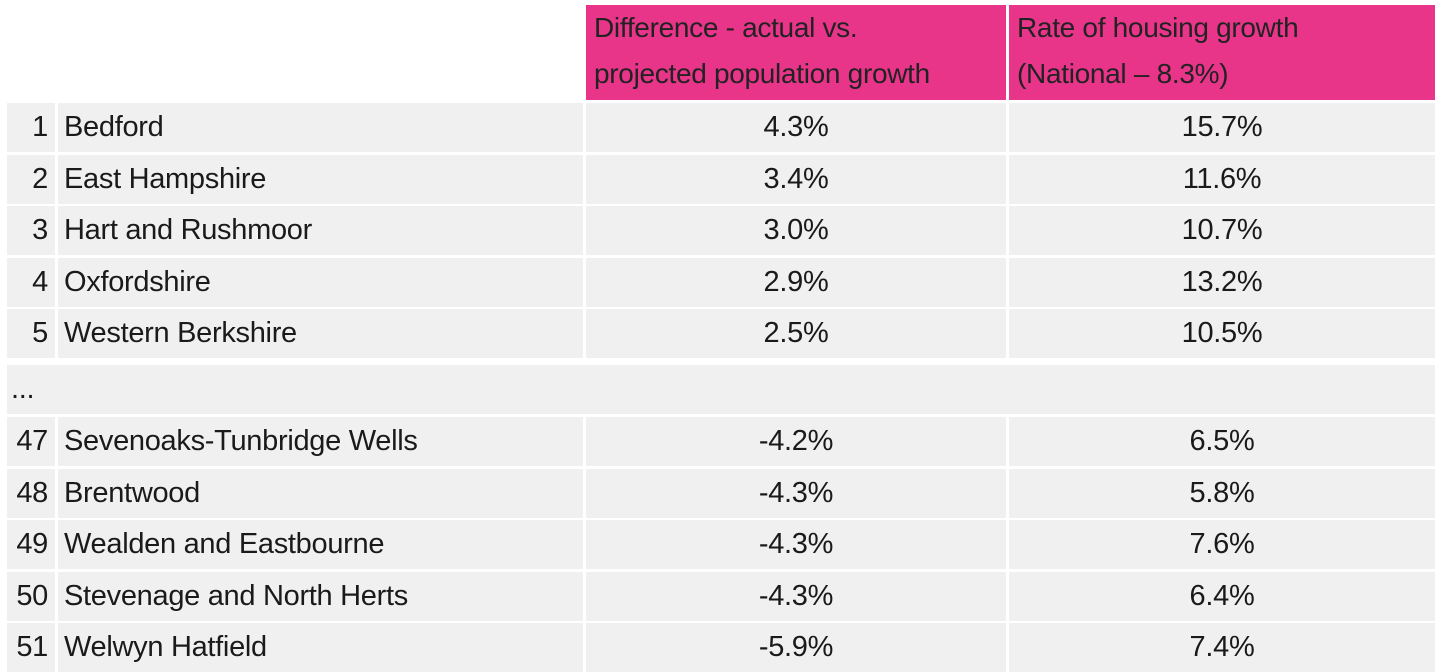  I want to click on difference-cell: 2.9%, so click(796, 282).